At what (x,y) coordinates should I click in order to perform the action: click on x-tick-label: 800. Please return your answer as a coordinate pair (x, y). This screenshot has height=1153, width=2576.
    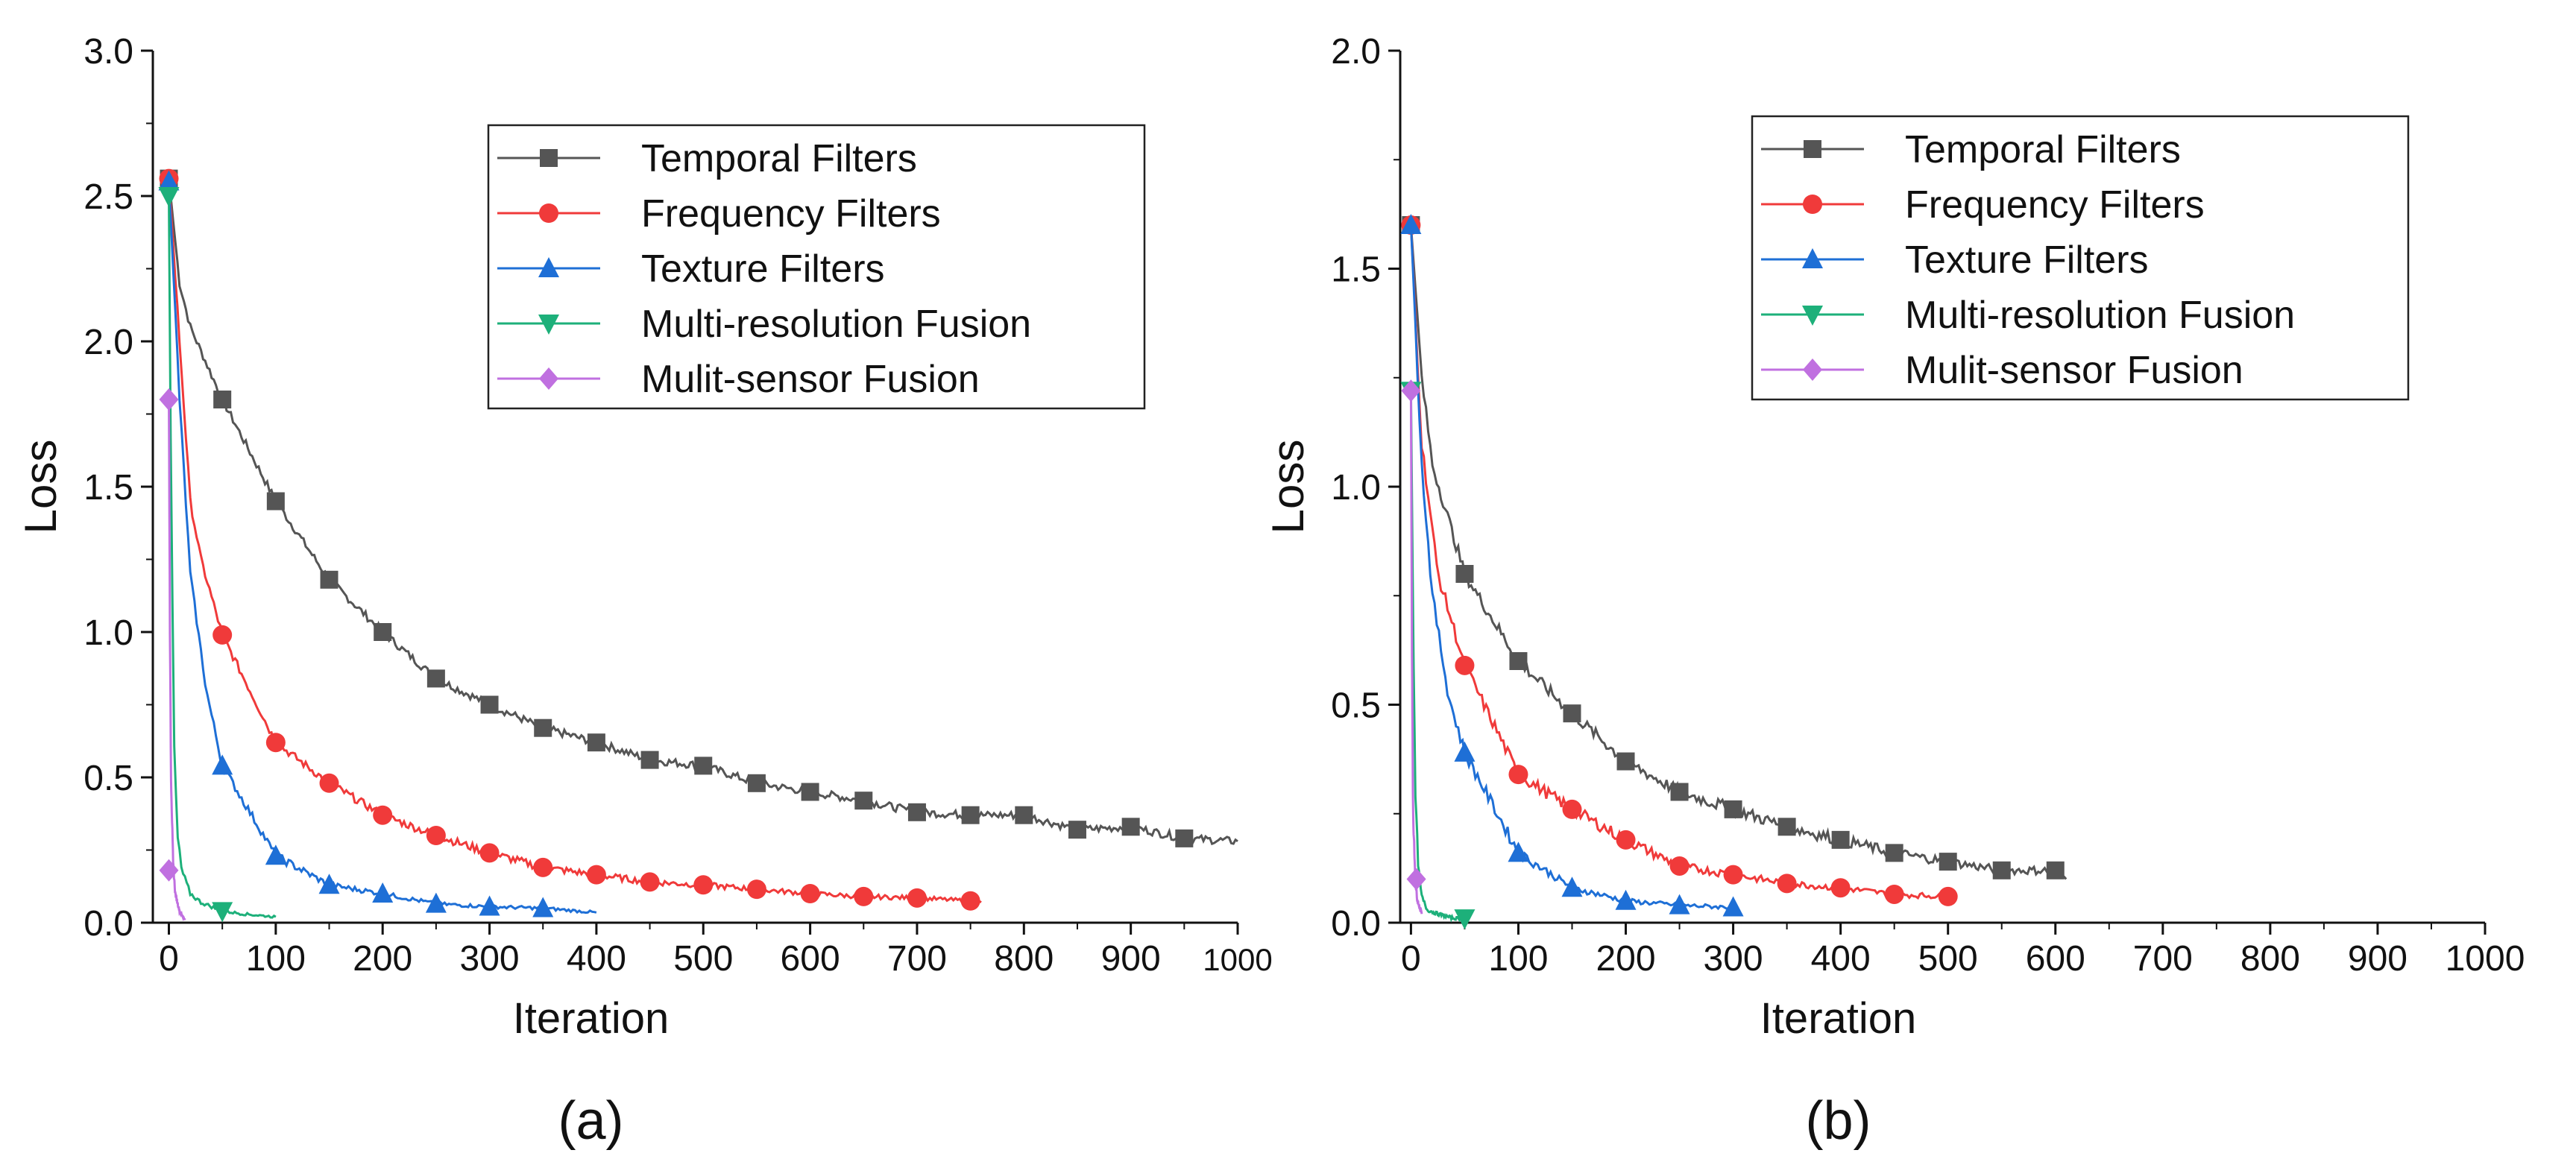
    Looking at the image, I should click on (1024, 959).